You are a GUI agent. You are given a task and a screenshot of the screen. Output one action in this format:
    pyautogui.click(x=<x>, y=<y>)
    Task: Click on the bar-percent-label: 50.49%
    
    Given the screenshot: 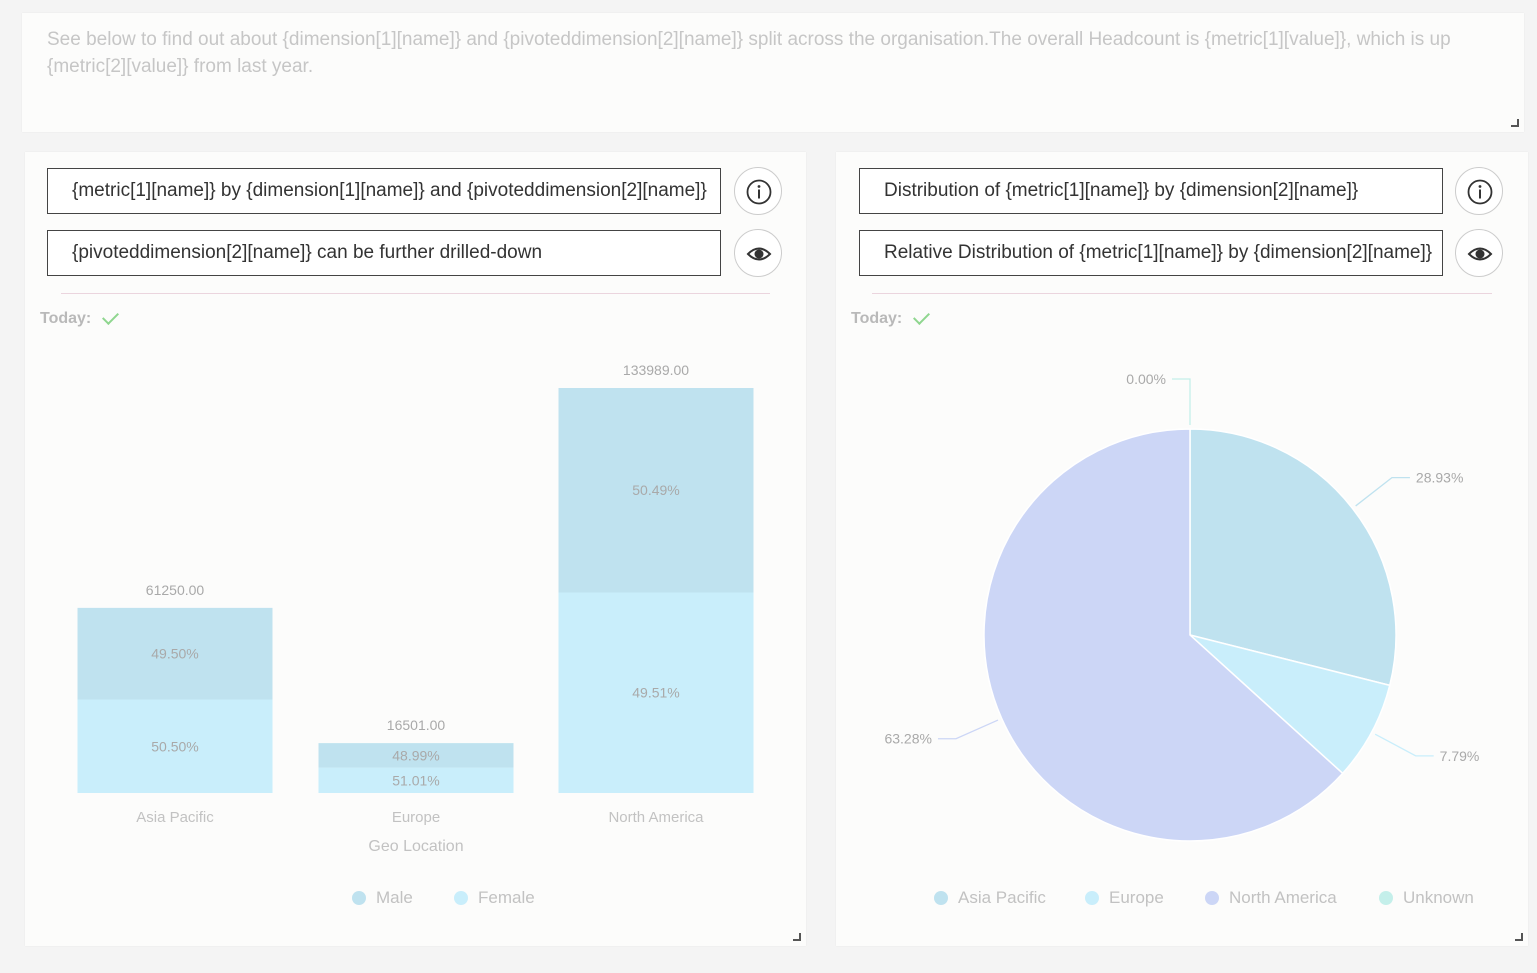 What is the action you would take?
    pyautogui.click(x=655, y=490)
    